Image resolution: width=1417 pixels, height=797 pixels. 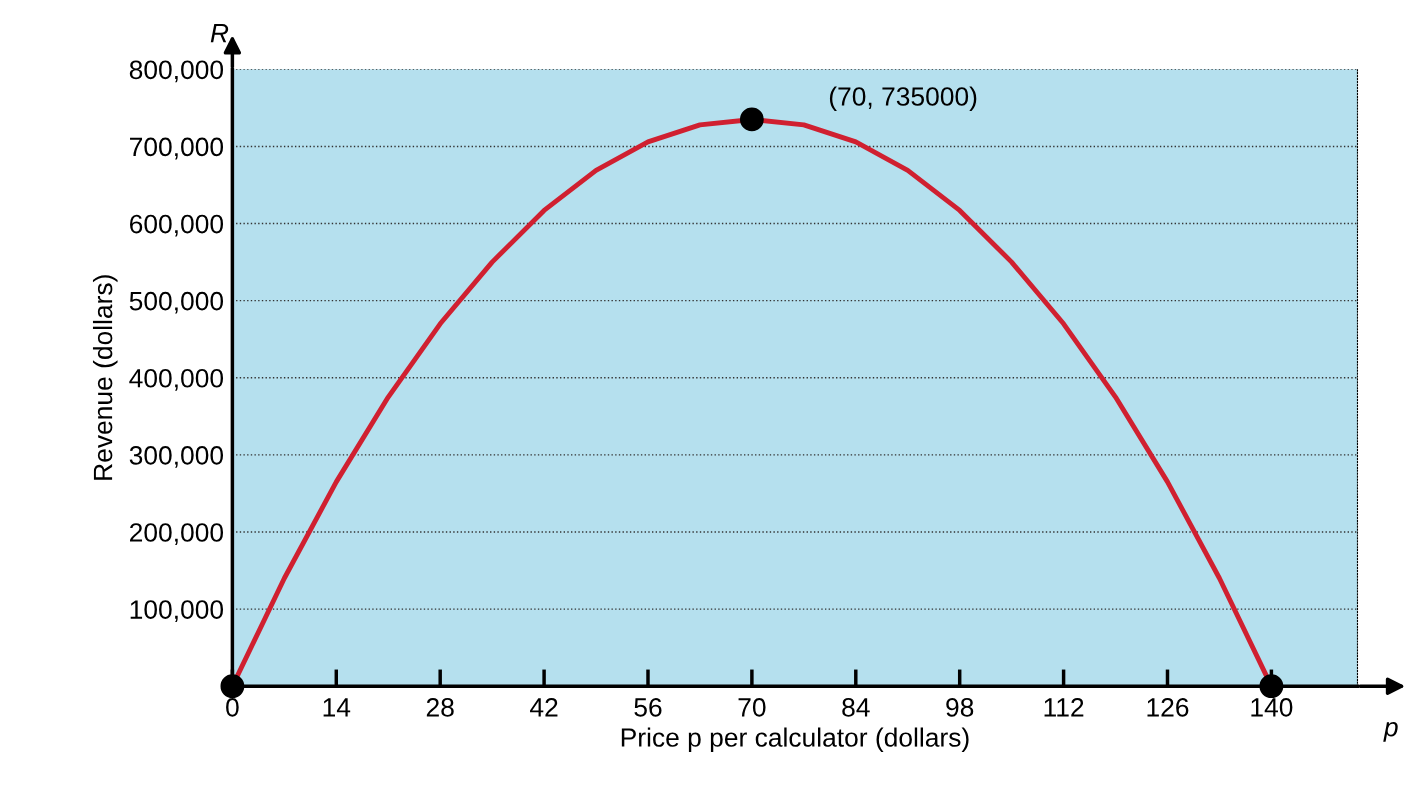 What do you see at coordinates (1390, 732) in the screenshot?
I see `text: p` at bounding box center [1390, 732].